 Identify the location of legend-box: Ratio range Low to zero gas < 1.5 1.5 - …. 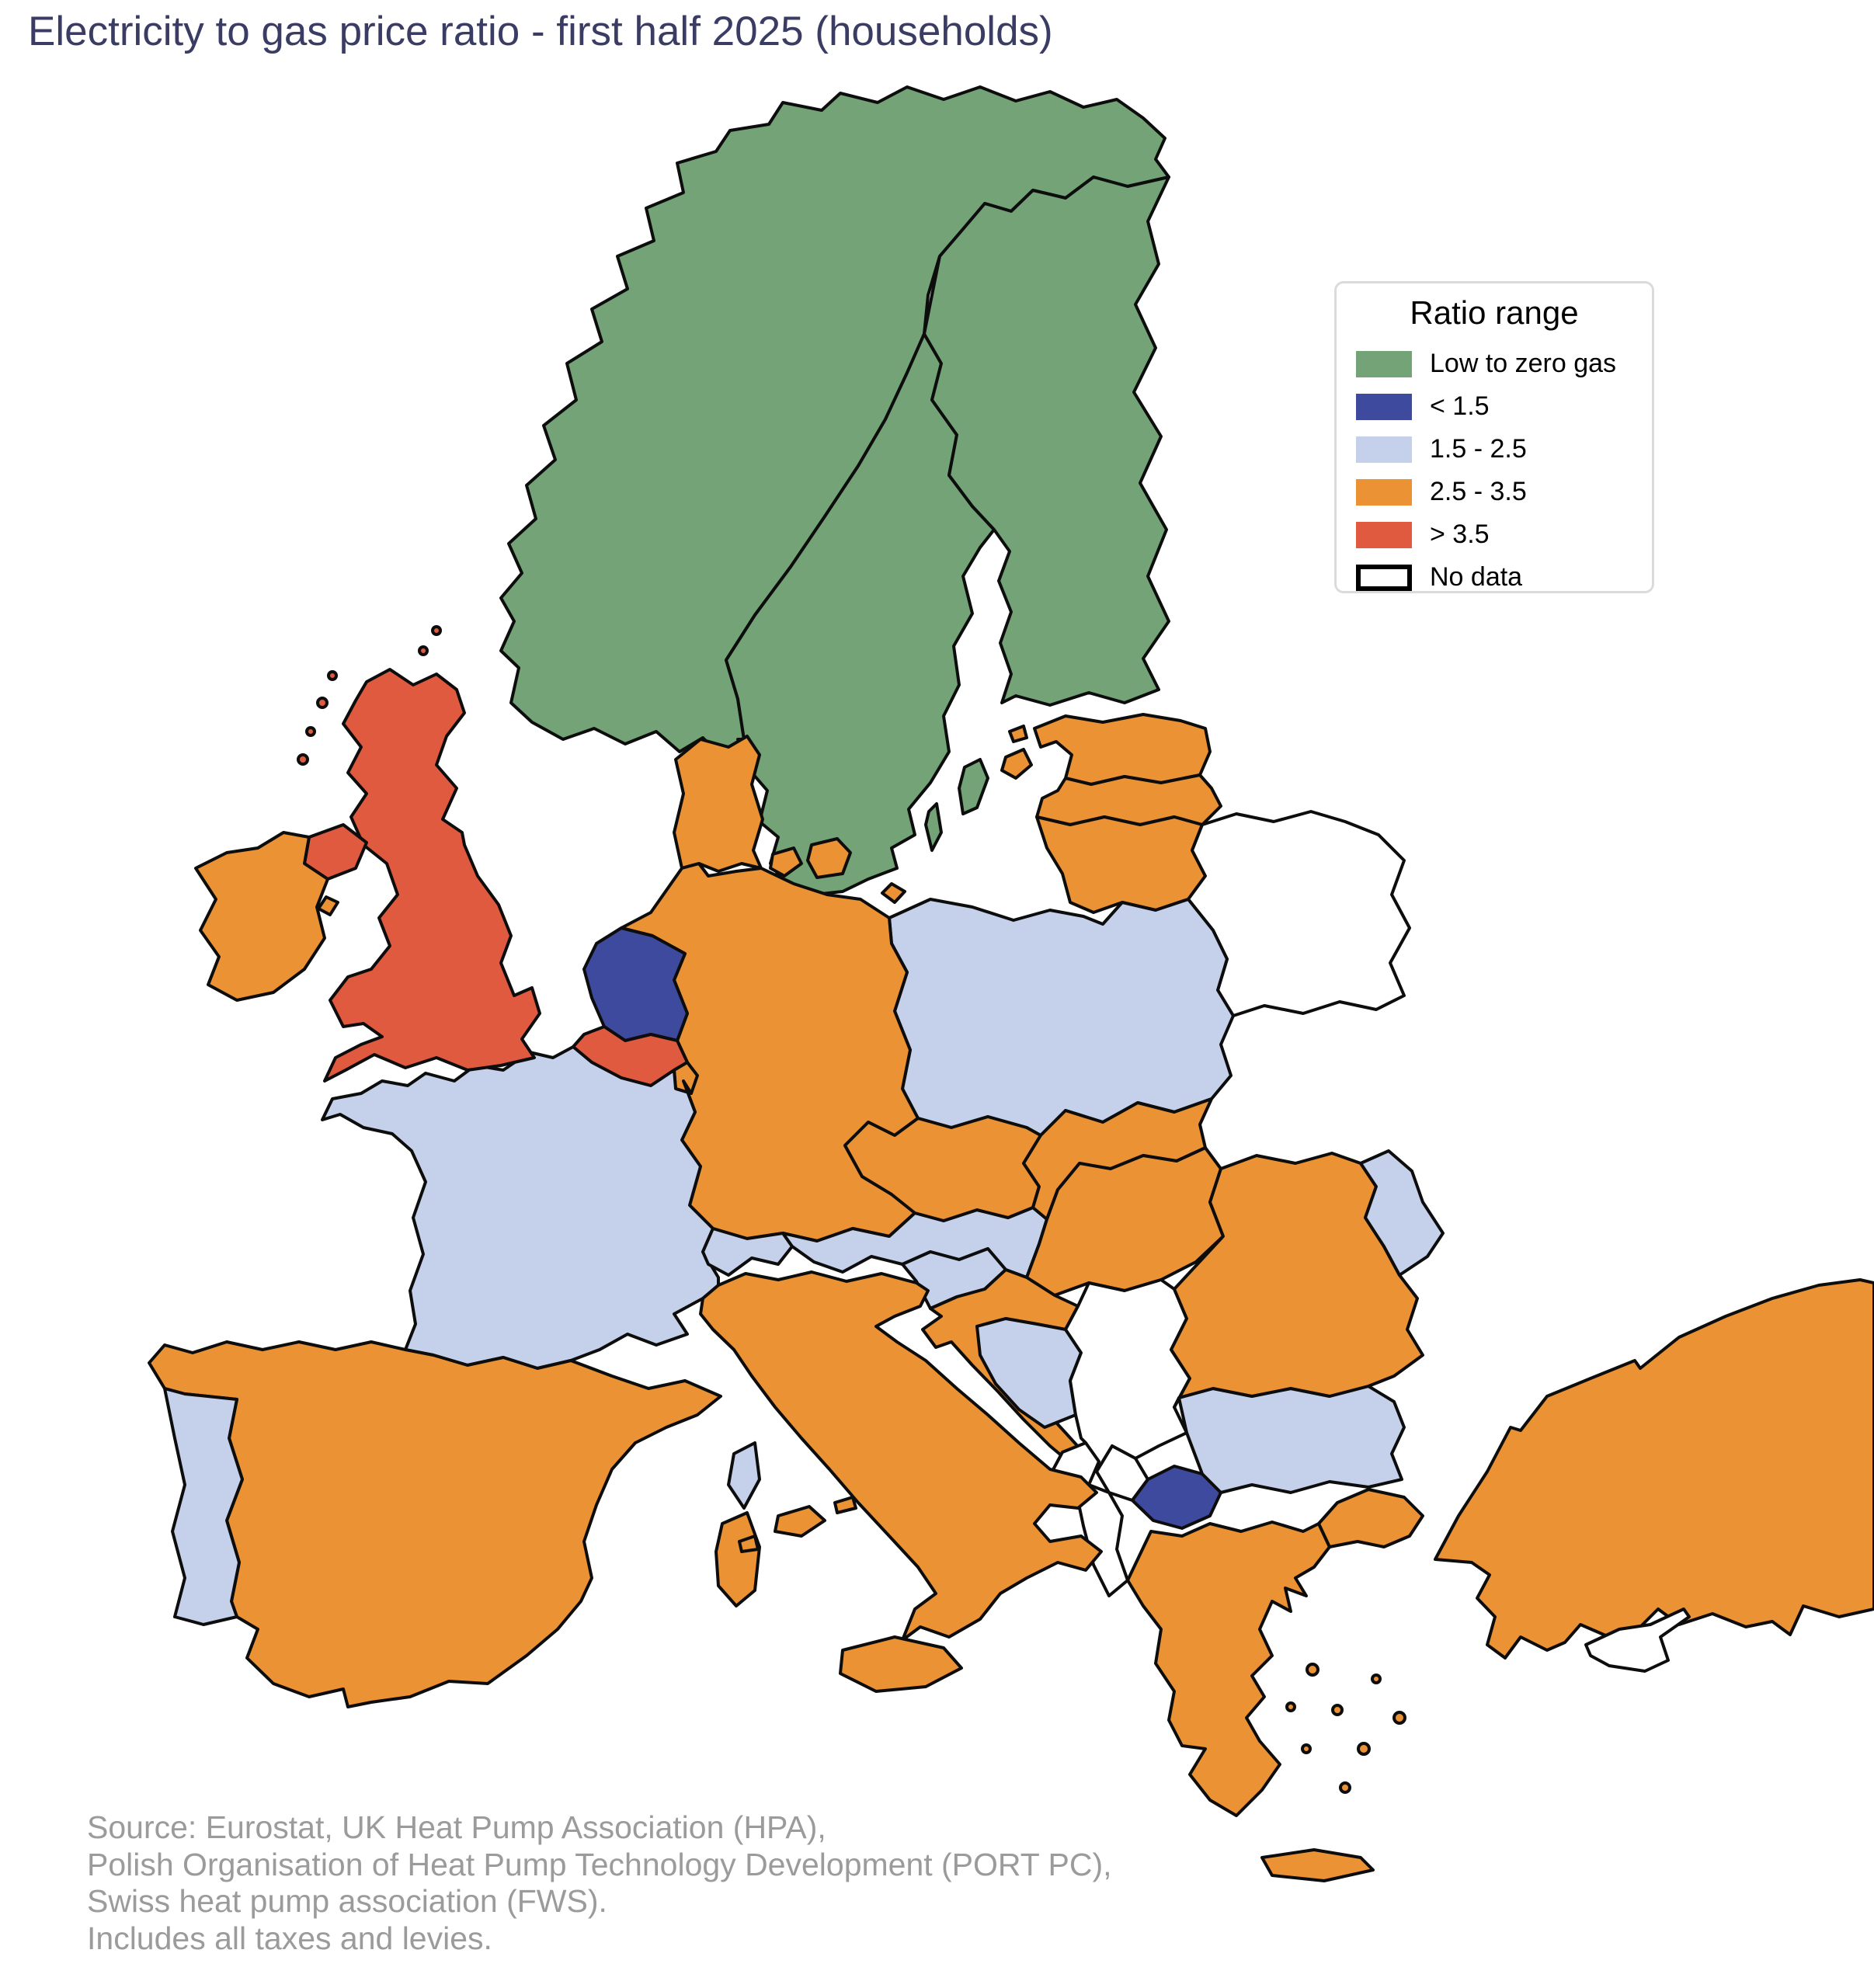
(1494, 437).